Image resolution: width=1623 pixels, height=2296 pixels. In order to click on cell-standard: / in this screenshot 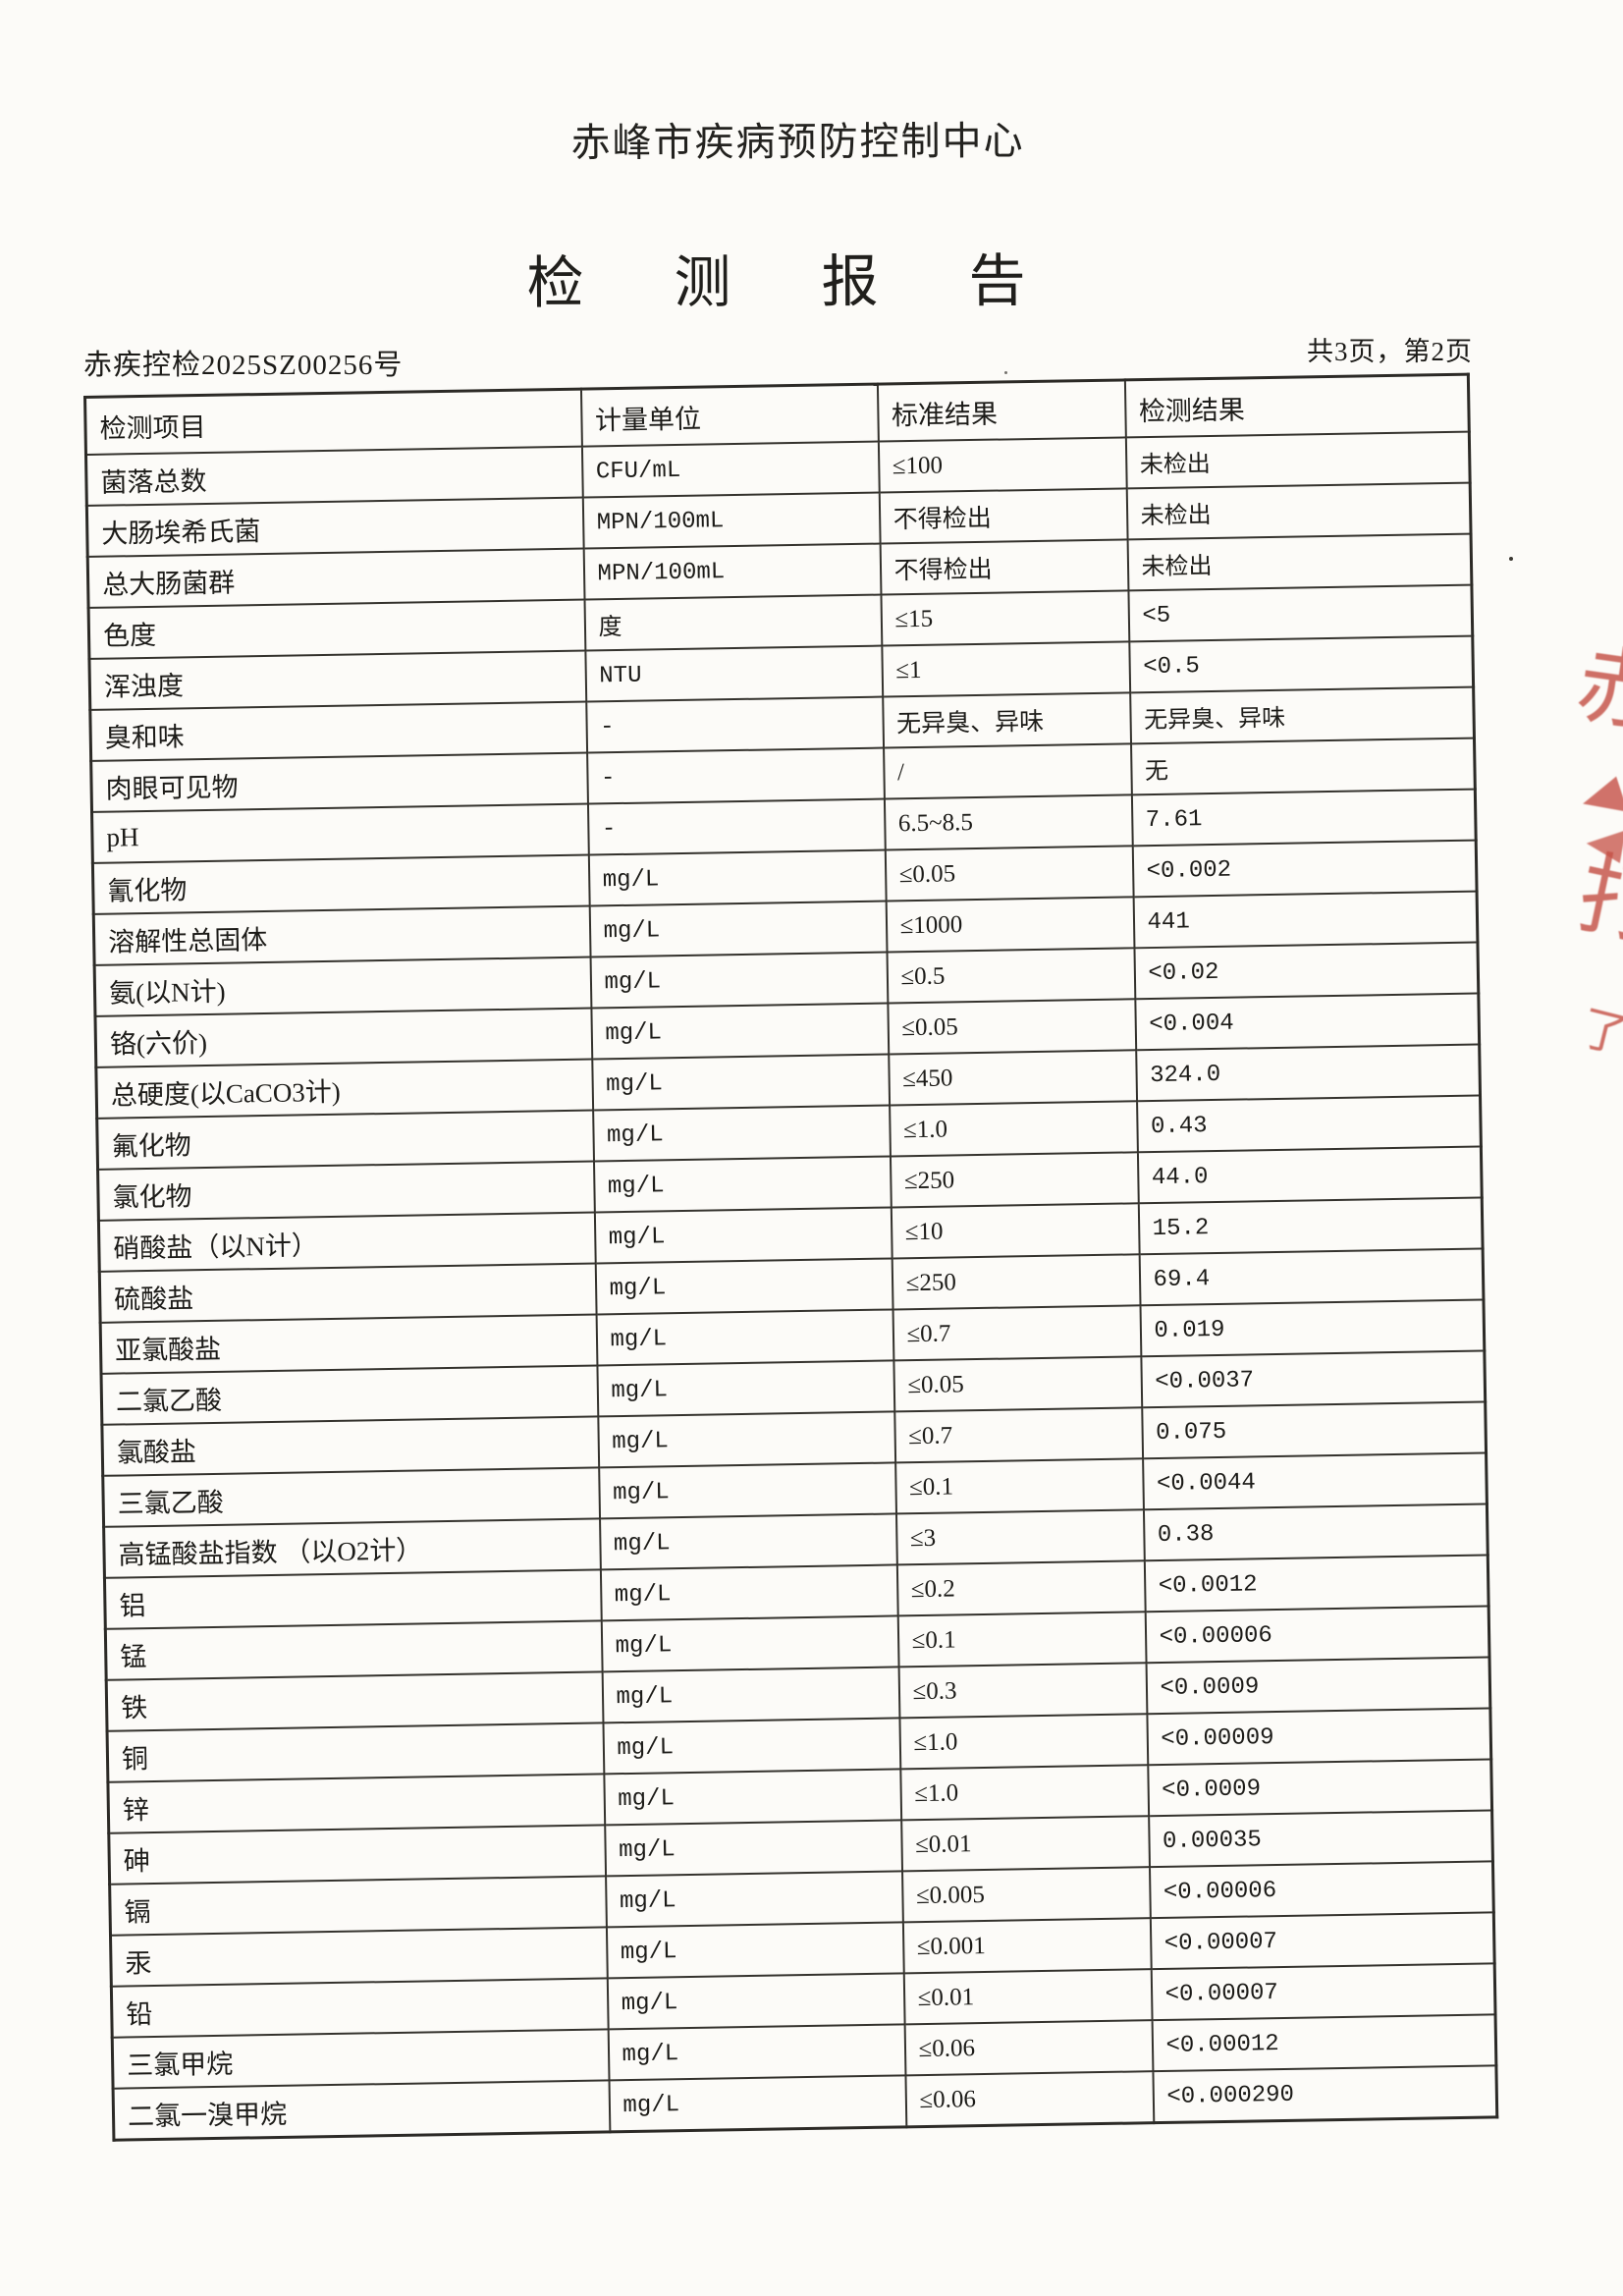, I will do `click(1007, 771)`.